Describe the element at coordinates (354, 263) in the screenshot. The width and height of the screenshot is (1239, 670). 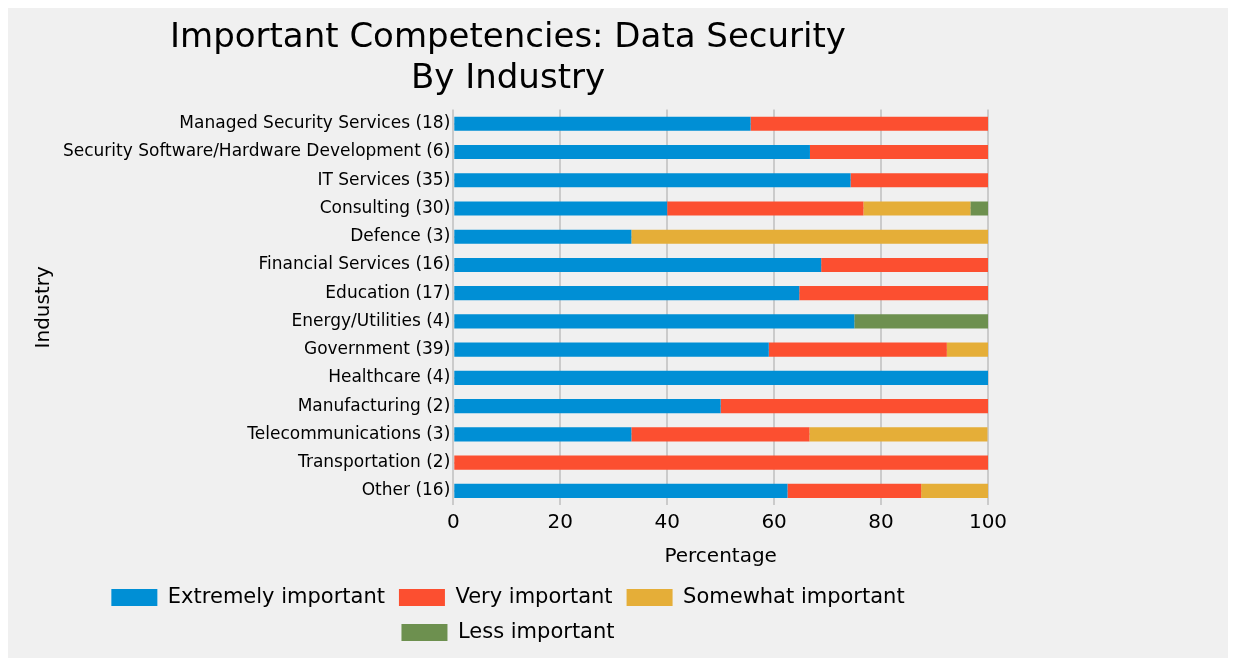
I see `y-tick-label: Financial Services (16)` at that location.